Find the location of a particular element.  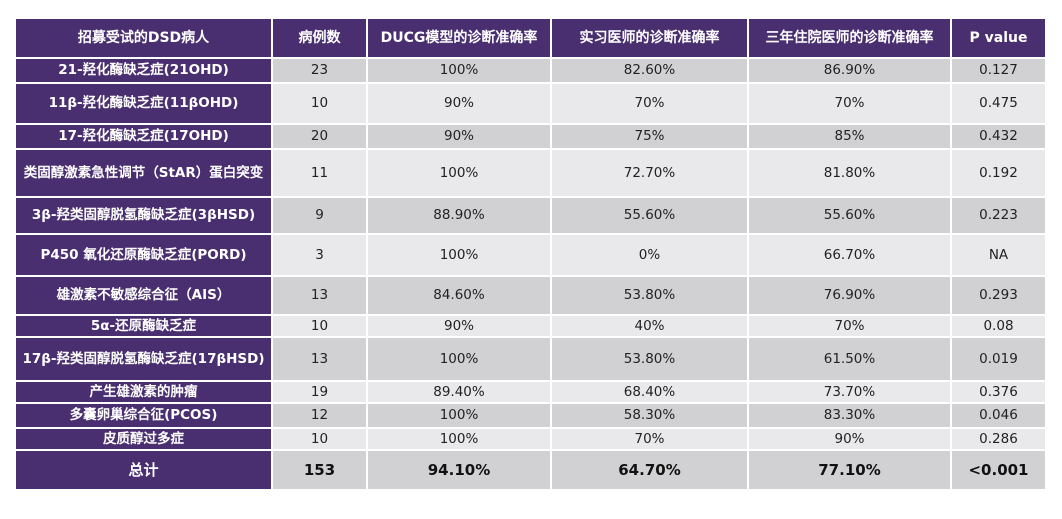

total-cases: 153 is located at coordinates (319, 470).